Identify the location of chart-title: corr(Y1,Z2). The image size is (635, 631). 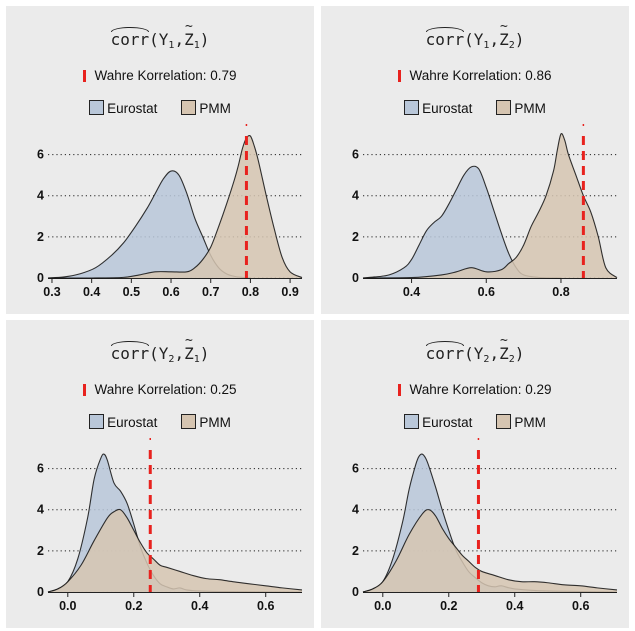
(475, 35).